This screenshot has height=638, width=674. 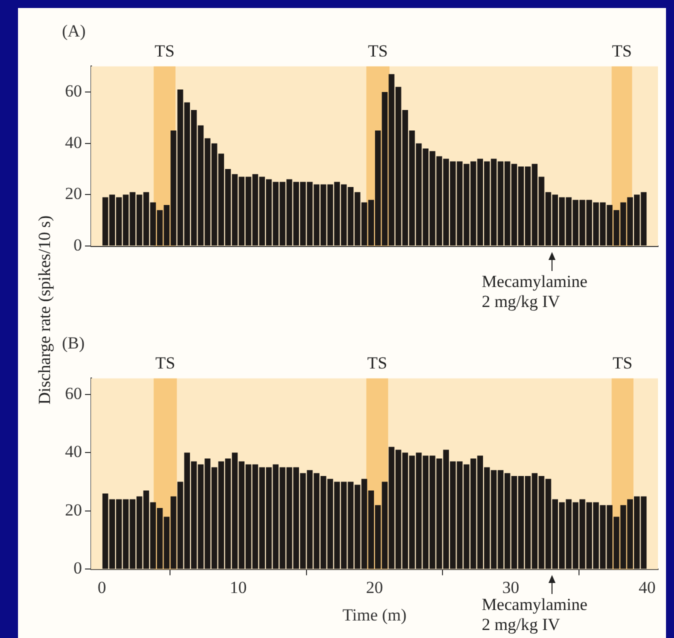 I want to click on x-tick-label: 20, so click(x=374, y=587).